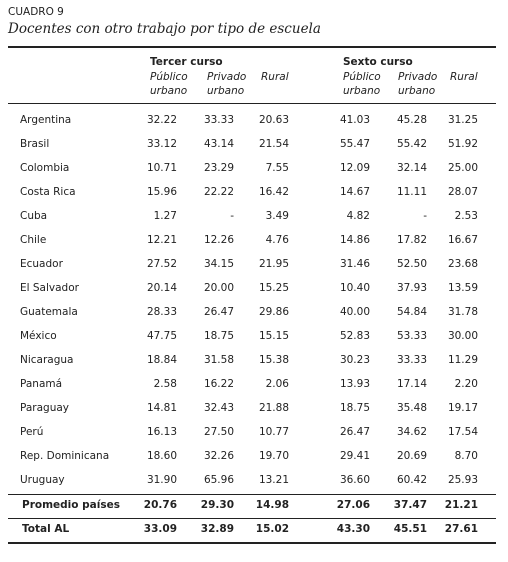  I want to click on cell: 55.42, so click(411, 144).